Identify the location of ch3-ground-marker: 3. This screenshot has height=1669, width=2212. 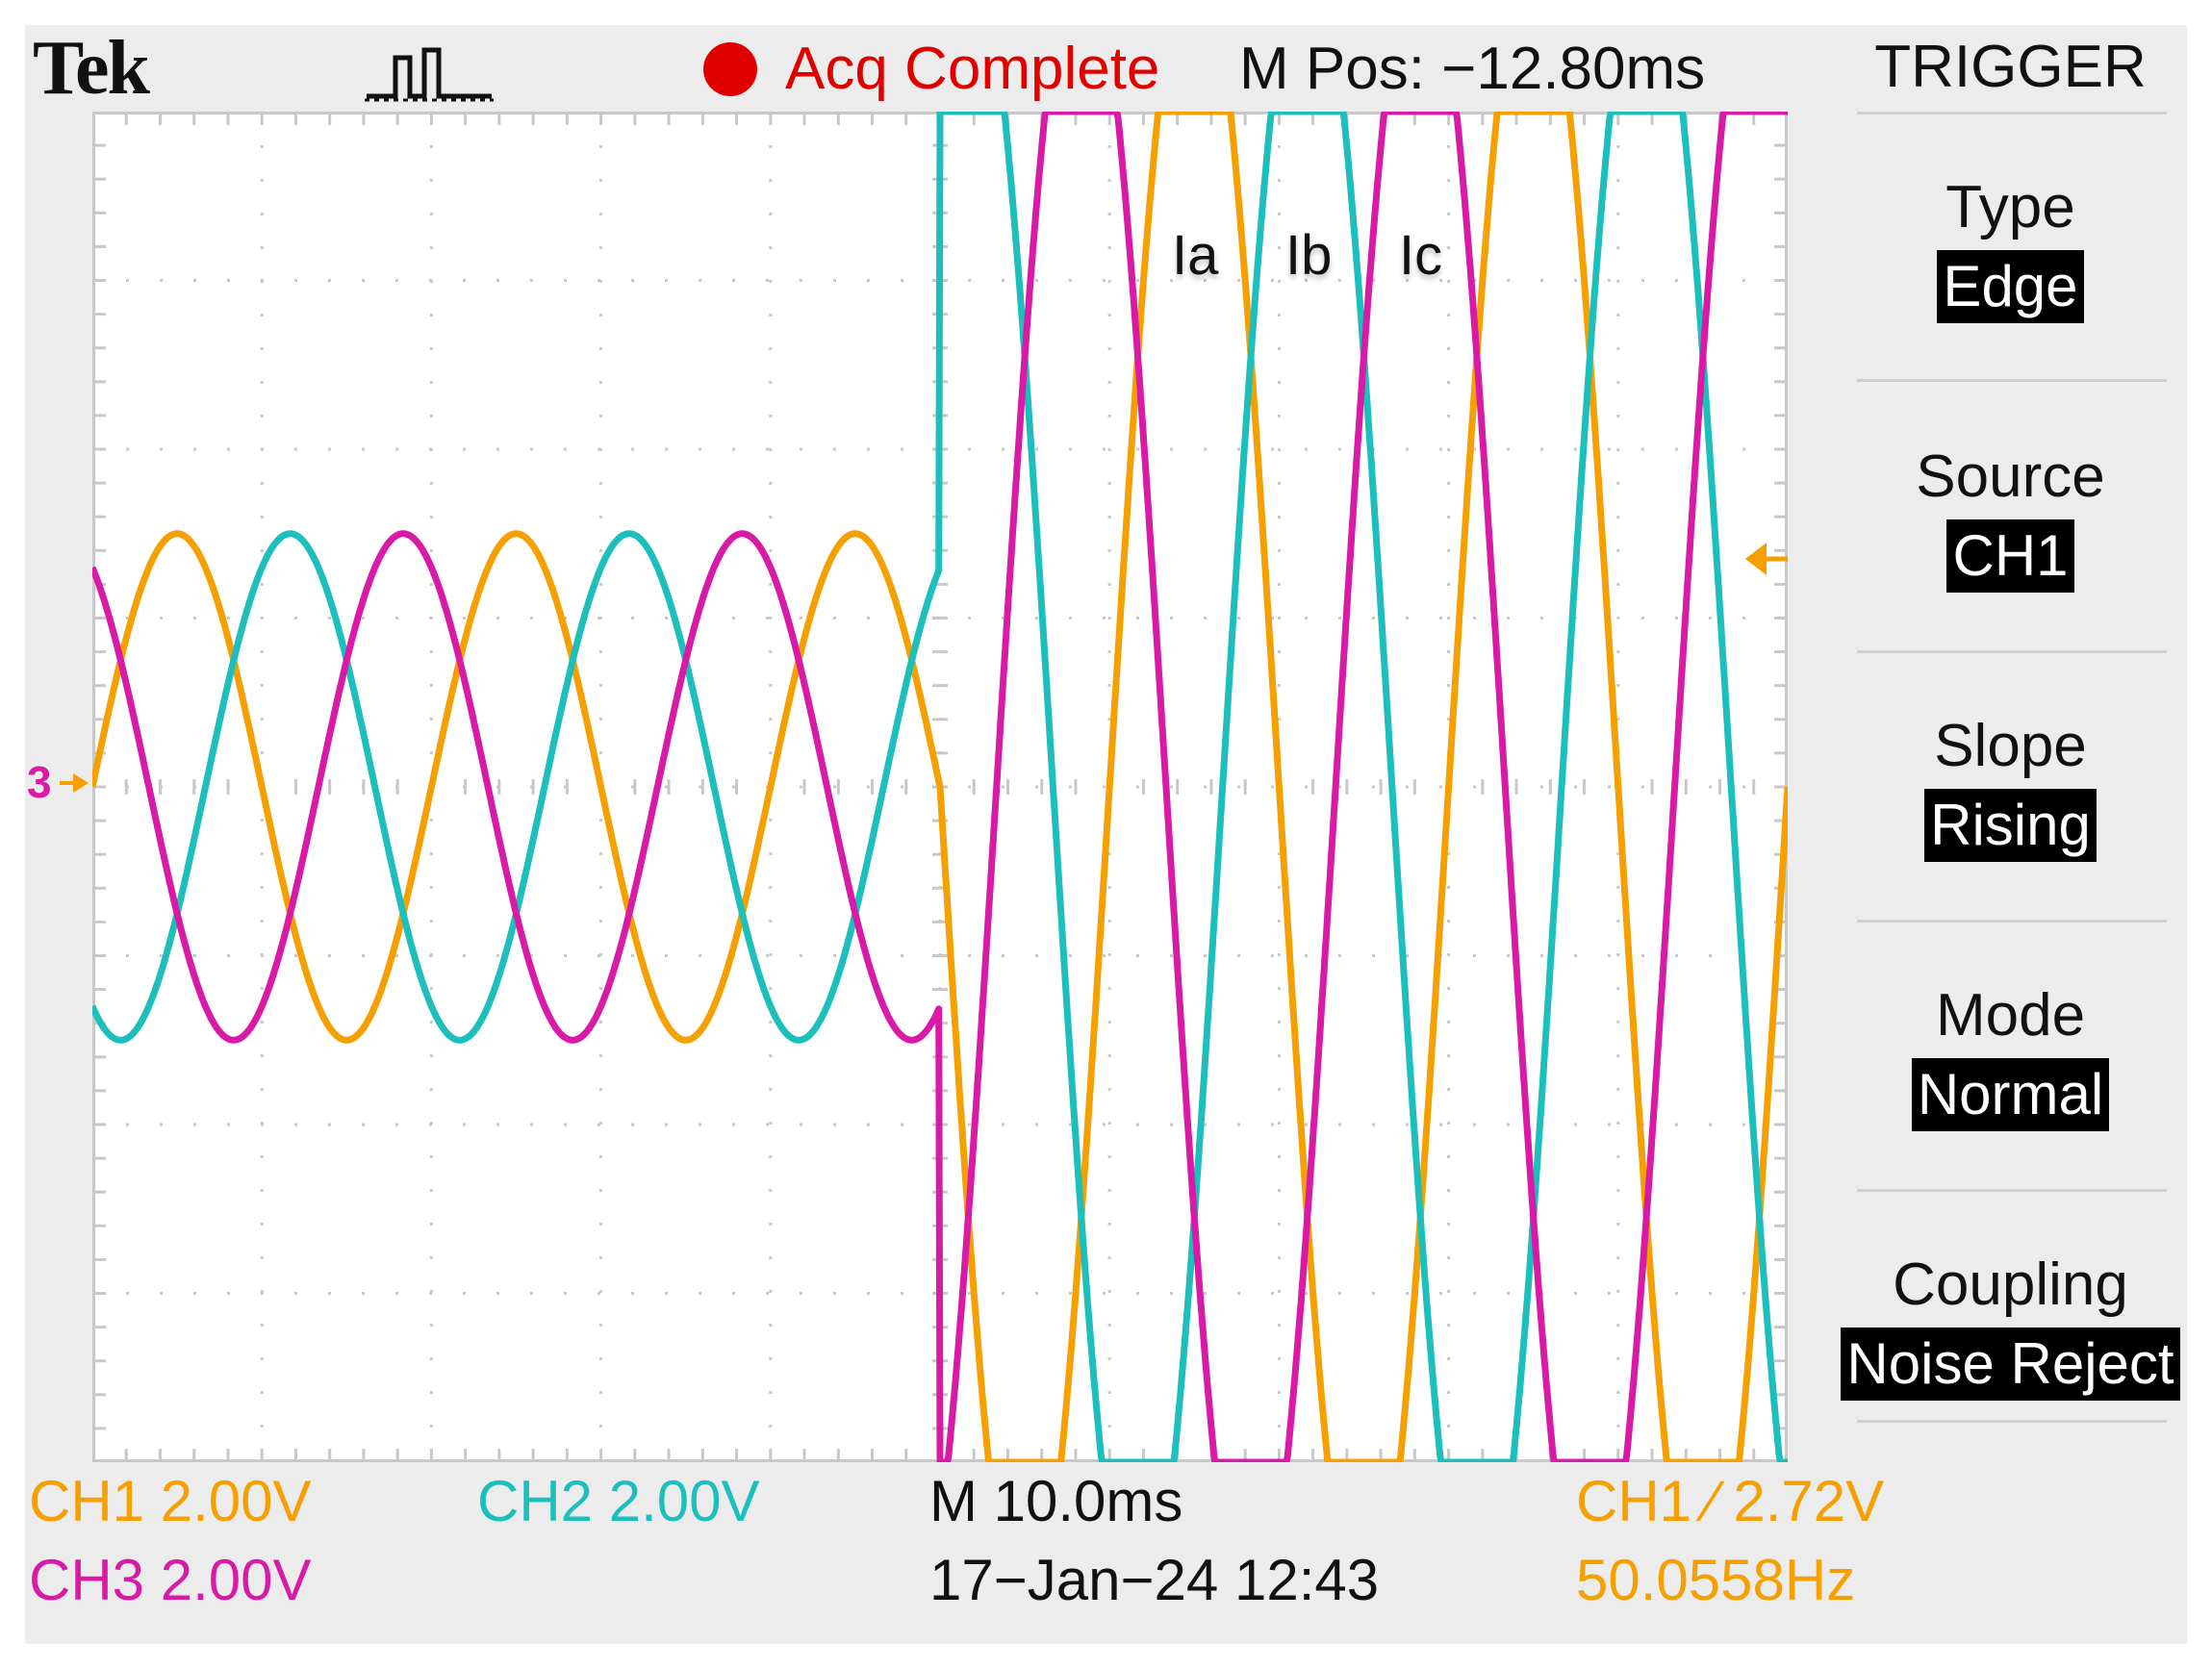
(39, 782).